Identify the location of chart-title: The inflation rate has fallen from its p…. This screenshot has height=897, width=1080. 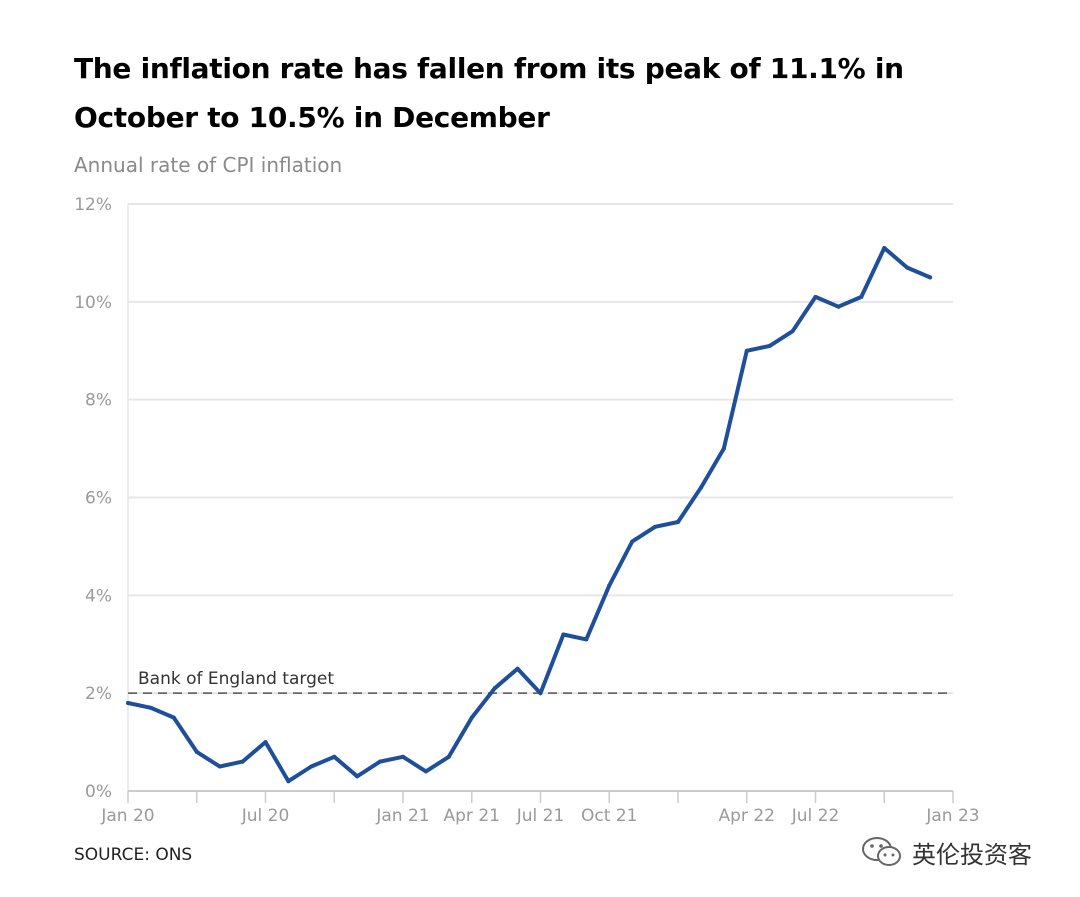
(489, 93).